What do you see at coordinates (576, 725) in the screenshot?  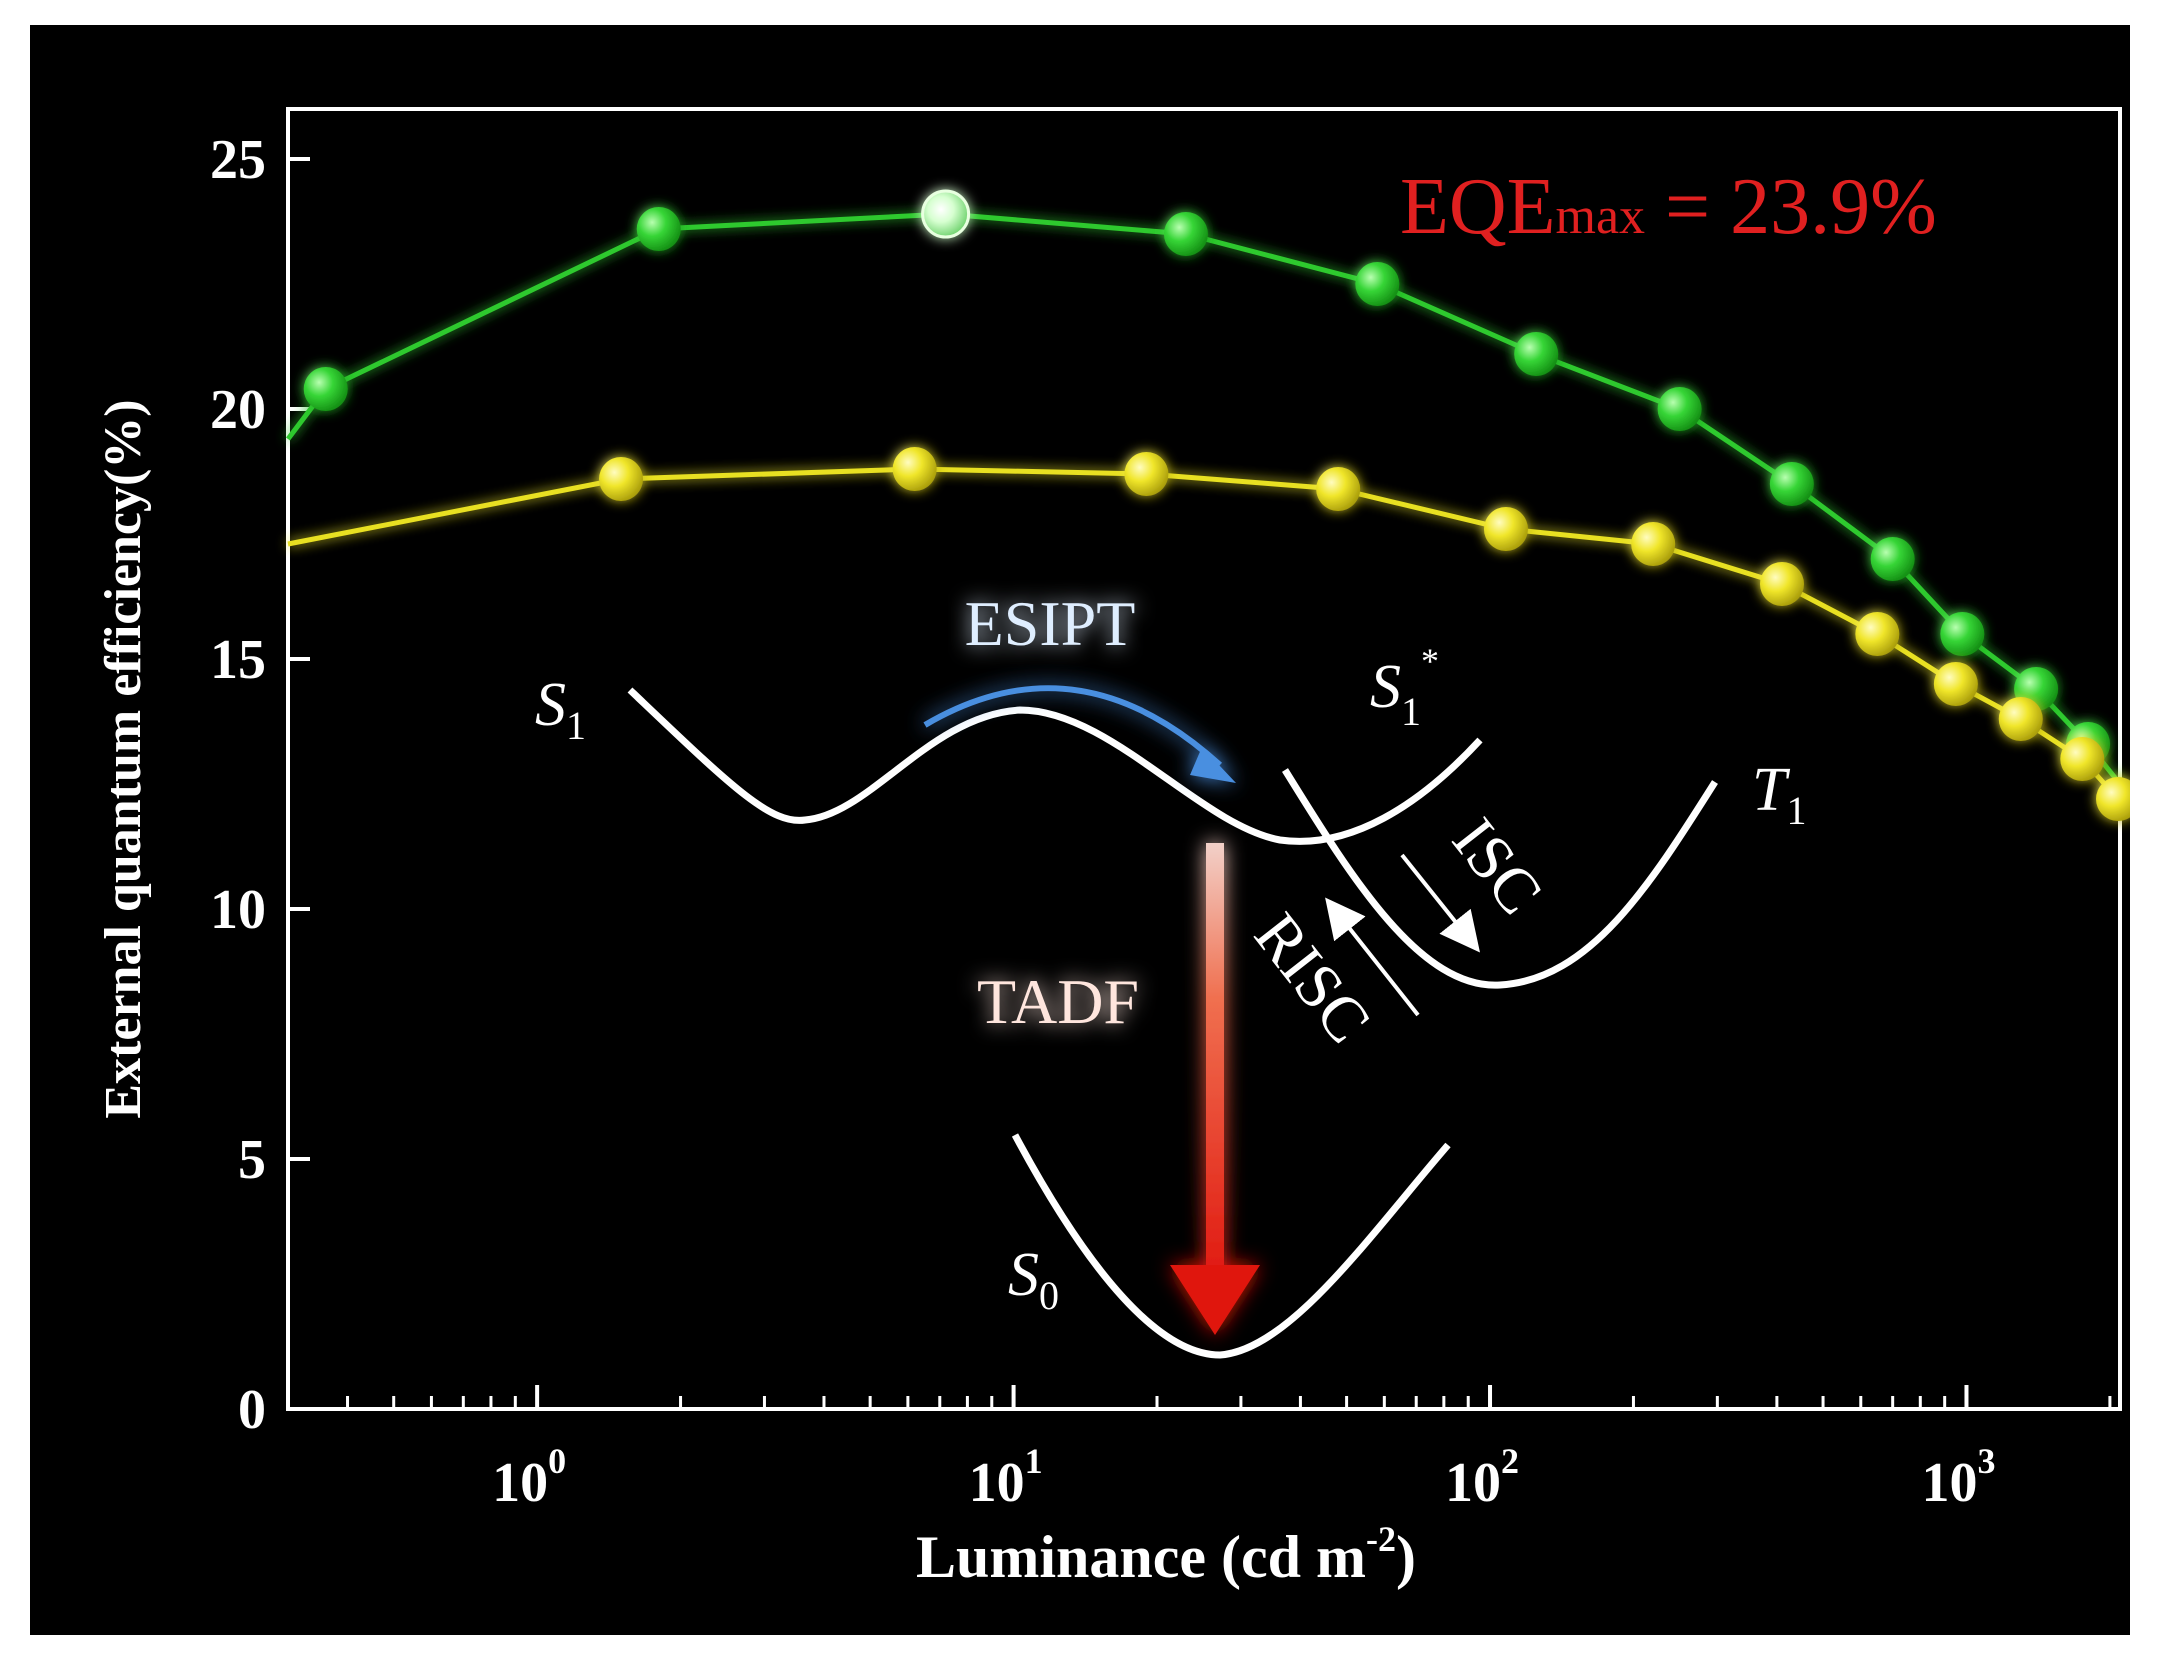 I see `s1-label-sub: 1` at bounding box center [576, 725].